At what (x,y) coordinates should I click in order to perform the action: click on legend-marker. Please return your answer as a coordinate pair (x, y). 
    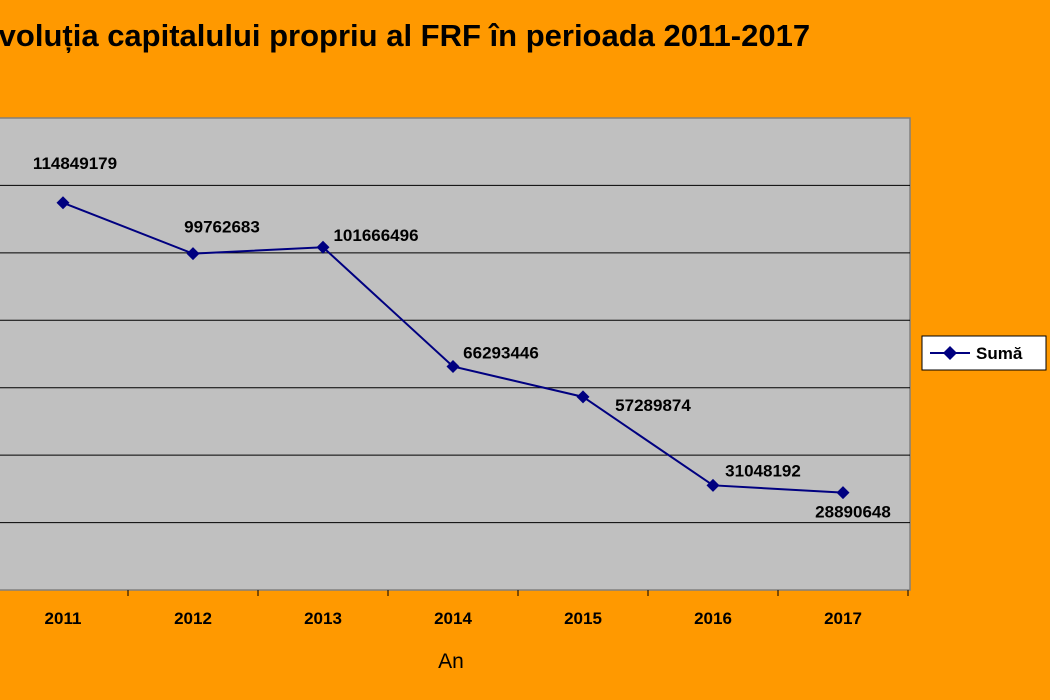
    Looking at the image, I should click on (950, 353).